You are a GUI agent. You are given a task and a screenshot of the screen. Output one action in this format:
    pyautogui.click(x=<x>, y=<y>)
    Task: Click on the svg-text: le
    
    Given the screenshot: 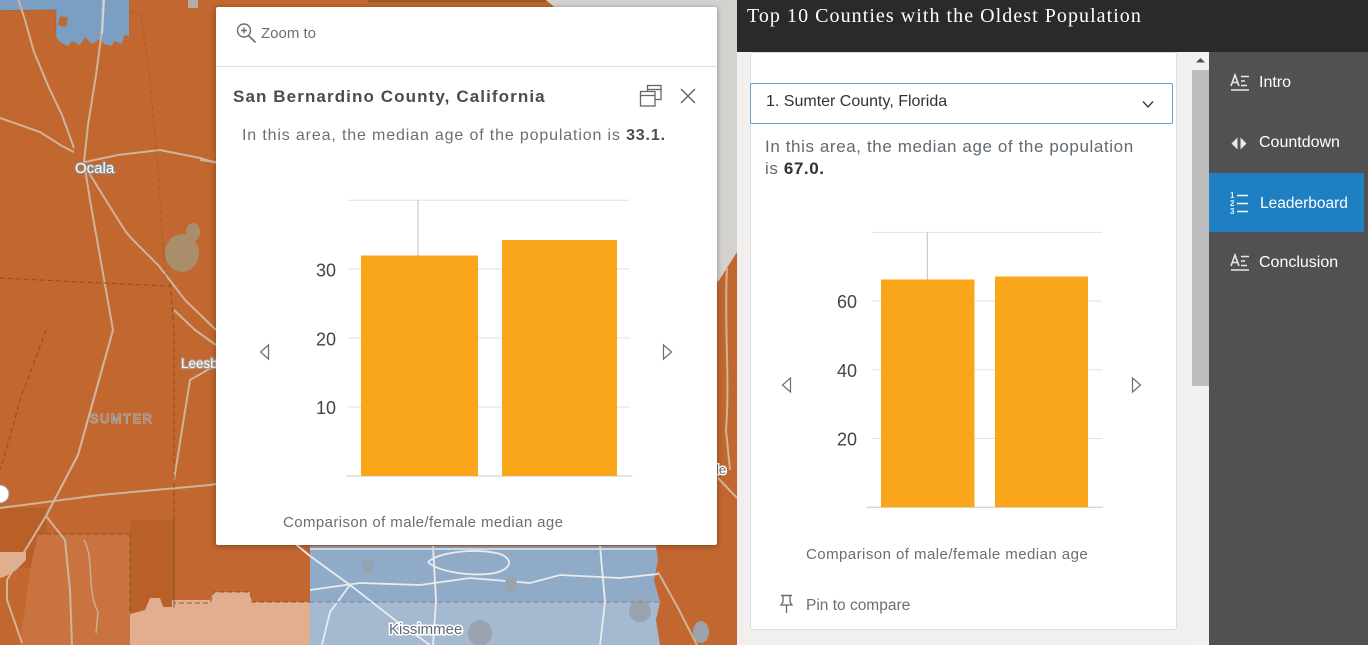 What is the action you would take?
    pyautogui.click(x=721, y=469)
    